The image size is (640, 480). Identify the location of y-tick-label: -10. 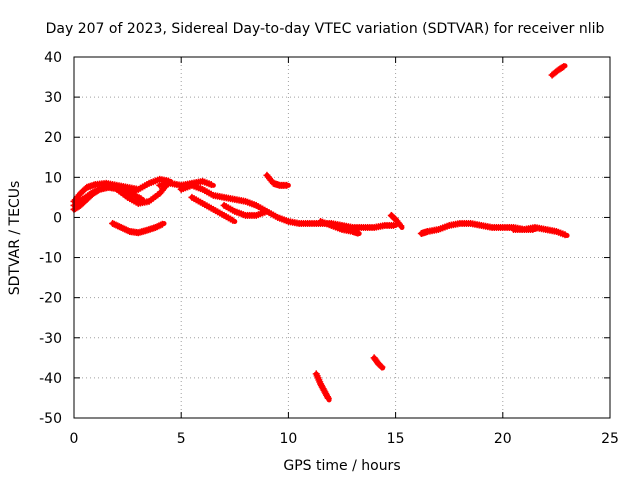
(50, 259).